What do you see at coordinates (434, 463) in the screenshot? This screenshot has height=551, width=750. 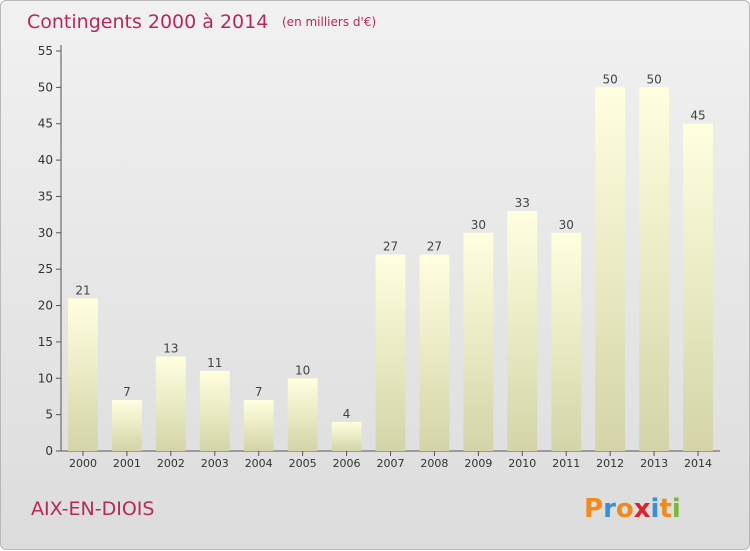 I see `x-tick-label: 2008` at bounding box center [434, 463].